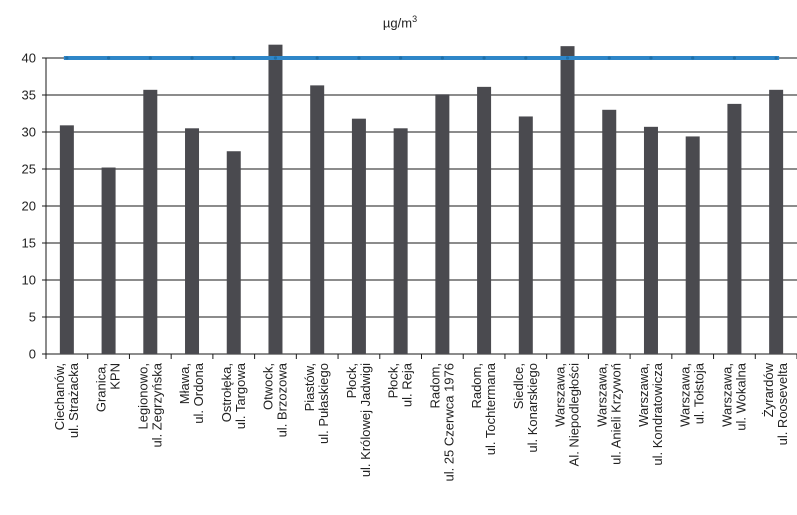 This screenshot has width=797, height=515. Describe the element at coordinates (156, 404) in the screenshot. I see `x-tick-label: ul. Zegrzyńska` at that location.